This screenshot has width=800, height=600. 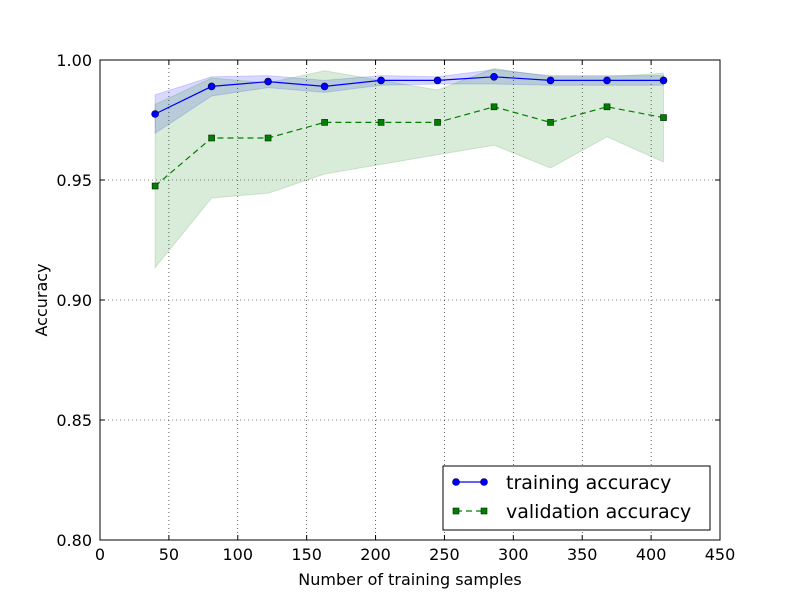 What do you see at coordinates (100, 554) in the screenshot?
I see `x-tick-label: 0` at bounding box center [100, 554].